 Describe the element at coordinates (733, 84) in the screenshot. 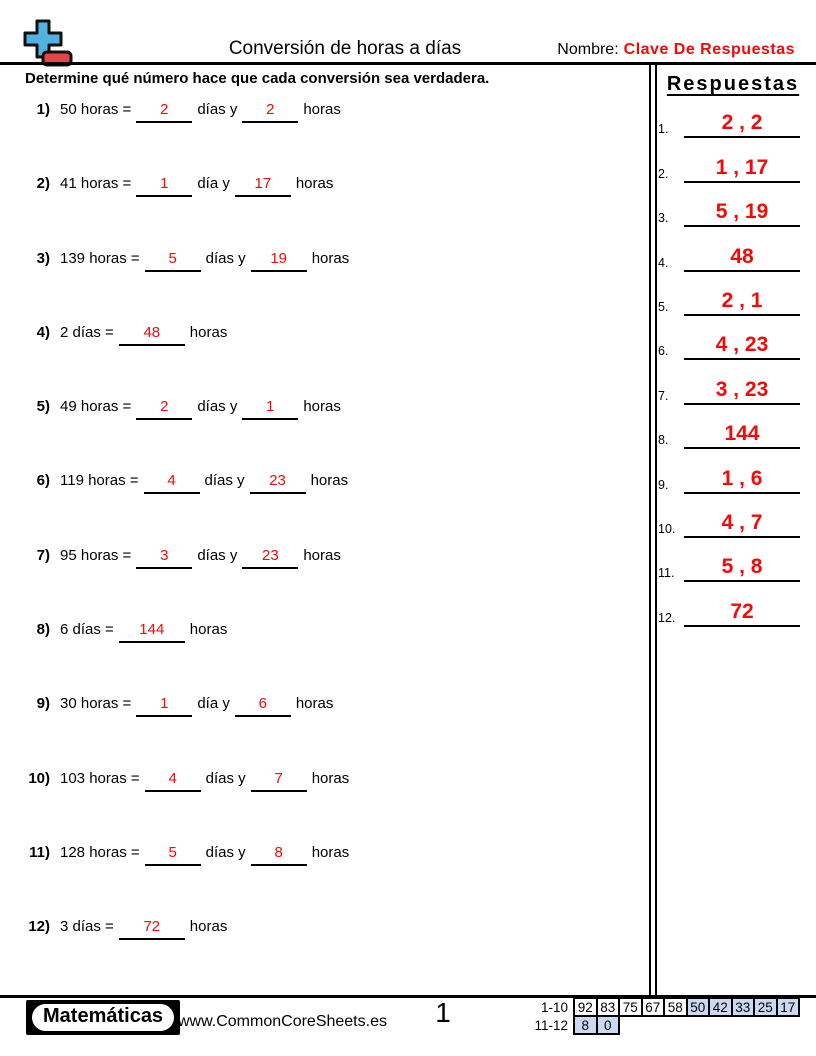

I see `answers-panel-title: Respuestas` at that location.